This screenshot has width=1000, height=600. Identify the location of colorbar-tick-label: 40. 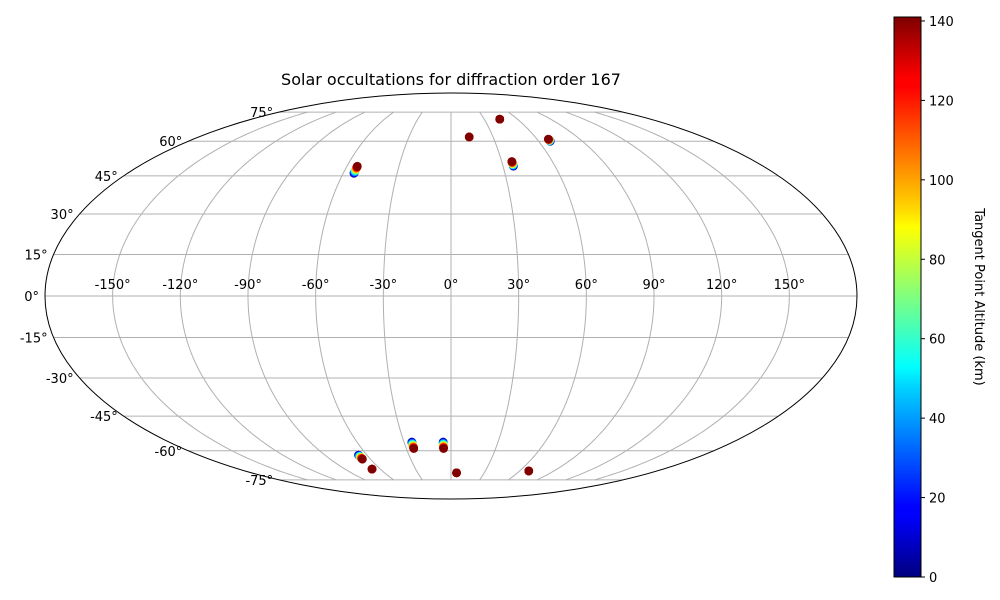
(937, 419).